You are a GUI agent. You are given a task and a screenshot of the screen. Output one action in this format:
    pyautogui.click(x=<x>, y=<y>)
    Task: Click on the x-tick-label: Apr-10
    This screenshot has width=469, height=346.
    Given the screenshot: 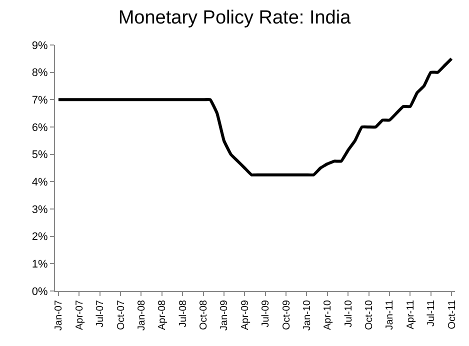 What is the action you would take?
    pyautogui.click(x=328, y=315)
    